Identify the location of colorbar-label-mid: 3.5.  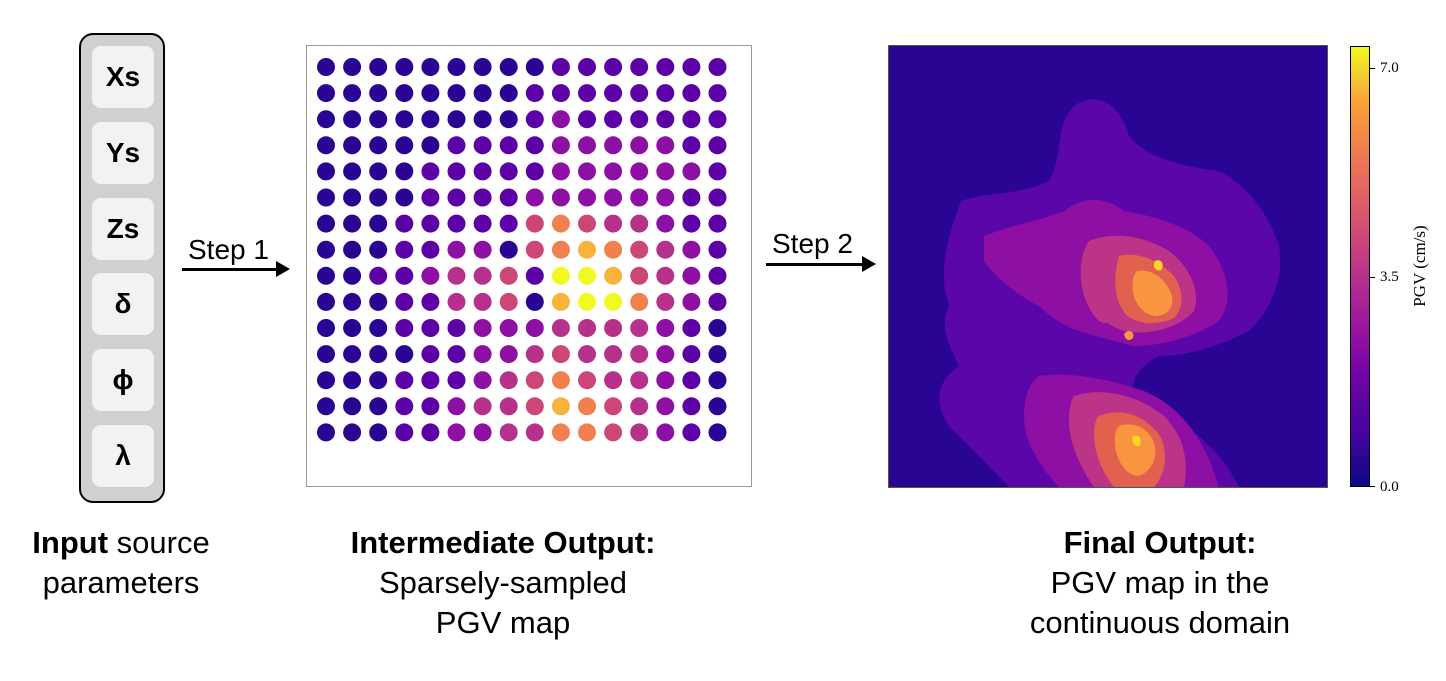
(1389, 277).